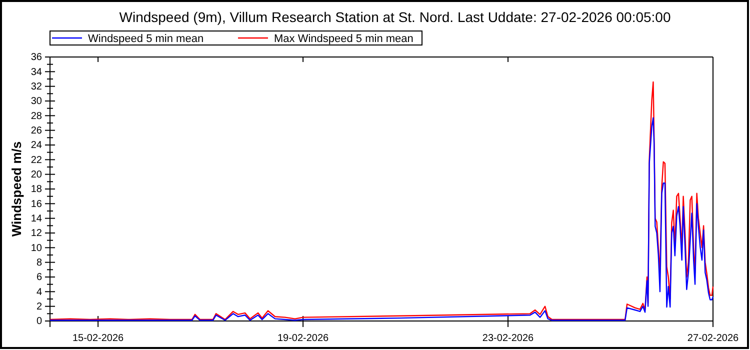 The width and height of the screenshot is (750, 350). I want to click on y-tick-label: 4, so click(39, 292).